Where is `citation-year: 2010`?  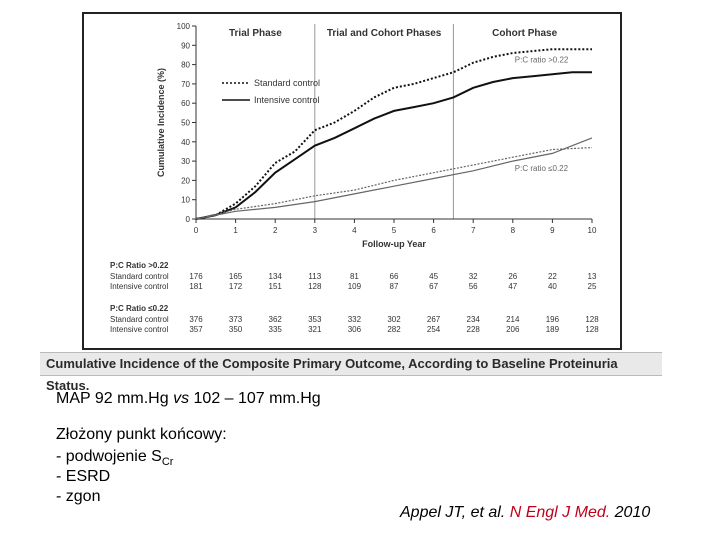
citation-year: 2010 is located at coordinates (630, 512).